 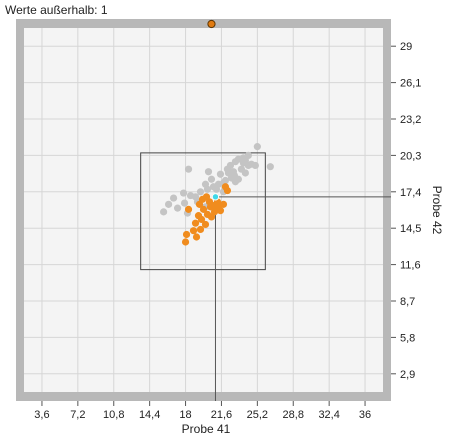 I want to click on y-tick-label: 8,7, so click(x=407, y=302).